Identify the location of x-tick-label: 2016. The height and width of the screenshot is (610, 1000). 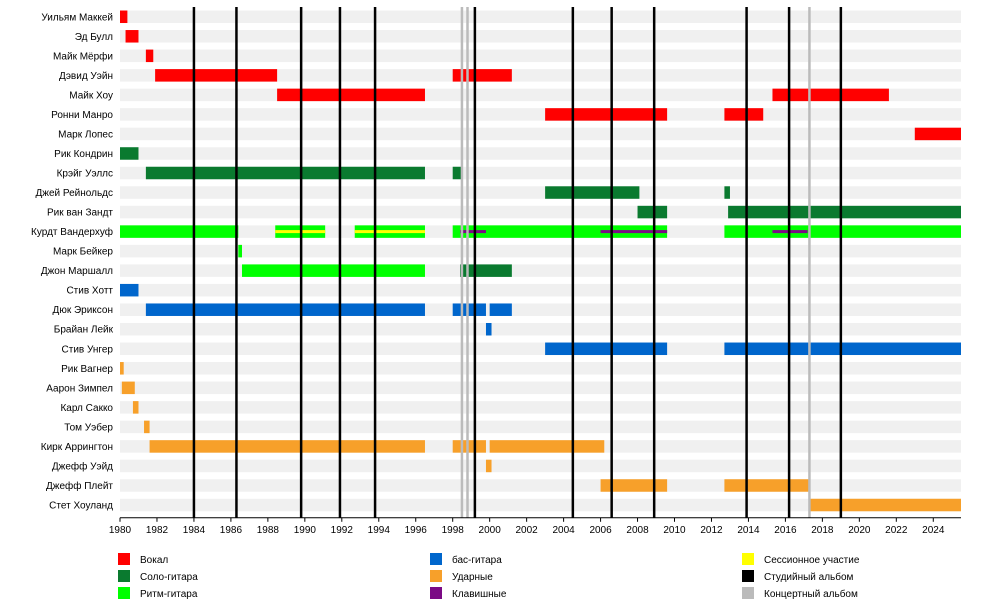
(785, 530).